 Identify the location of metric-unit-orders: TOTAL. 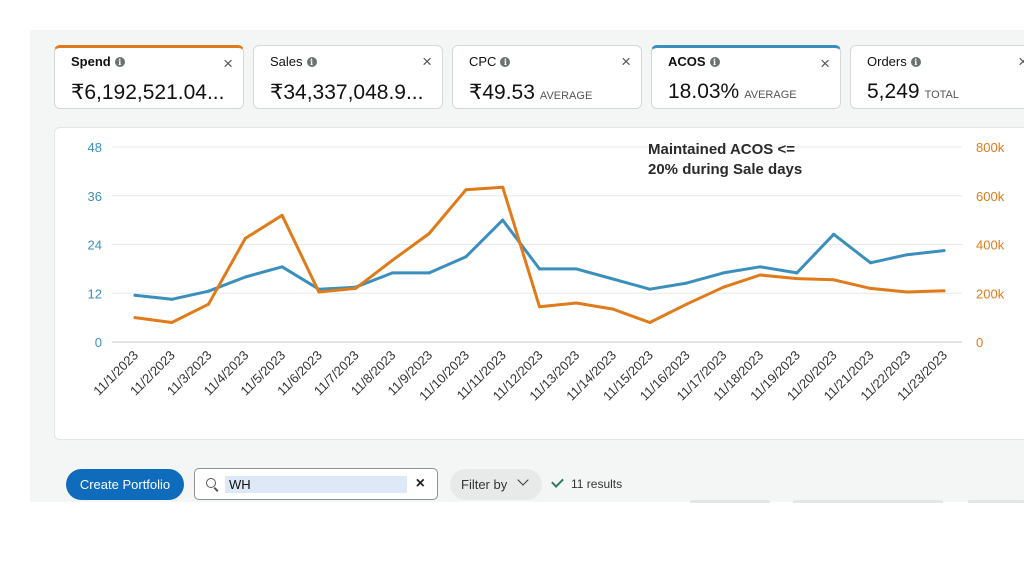
(941, 95).